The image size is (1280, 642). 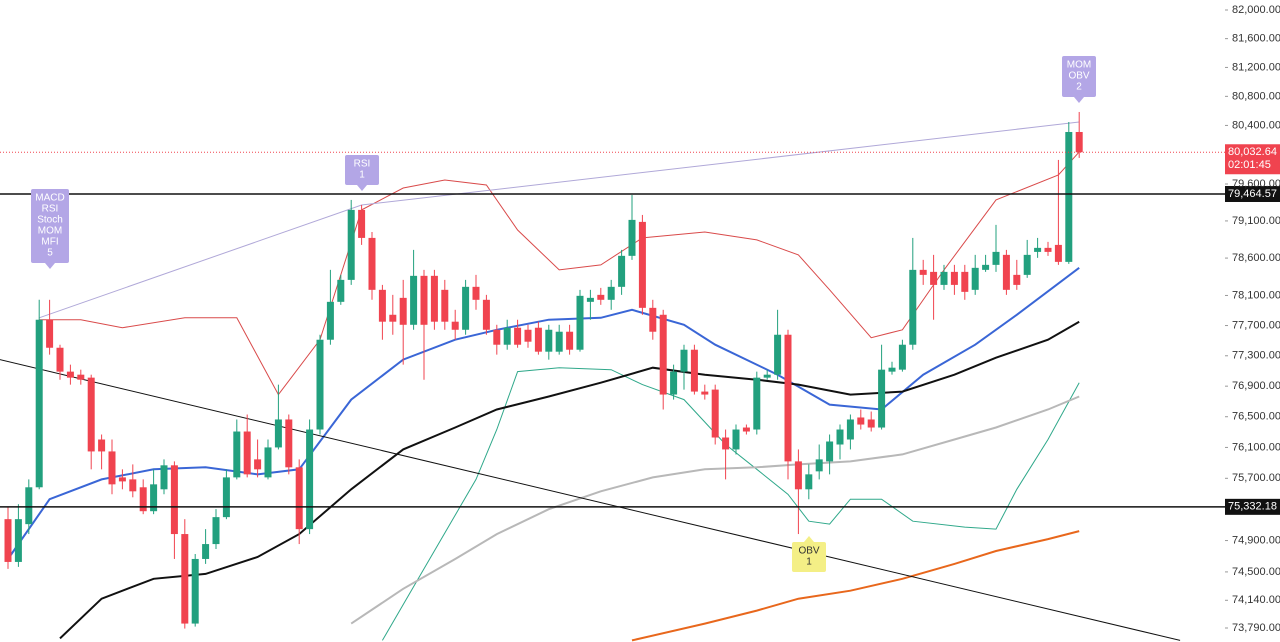 I want to click on y-tick-label: 74,500.00, so click(x=1256, y=572).